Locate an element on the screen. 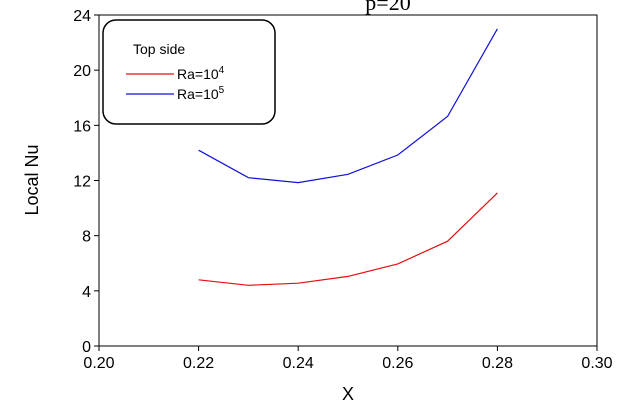  legend-label-exponent: 4 is located at coordinates (222, 70).